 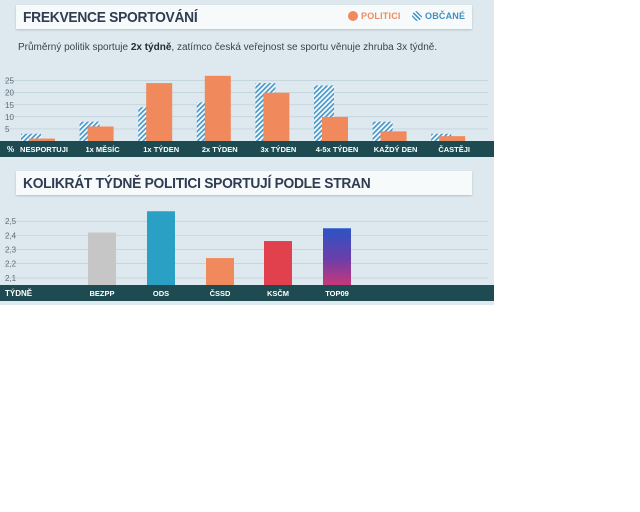 What do you see at coordinates (353, 16) in the screenshot?
I see `legend-politici-swatch` at bounding box center [353, 16].